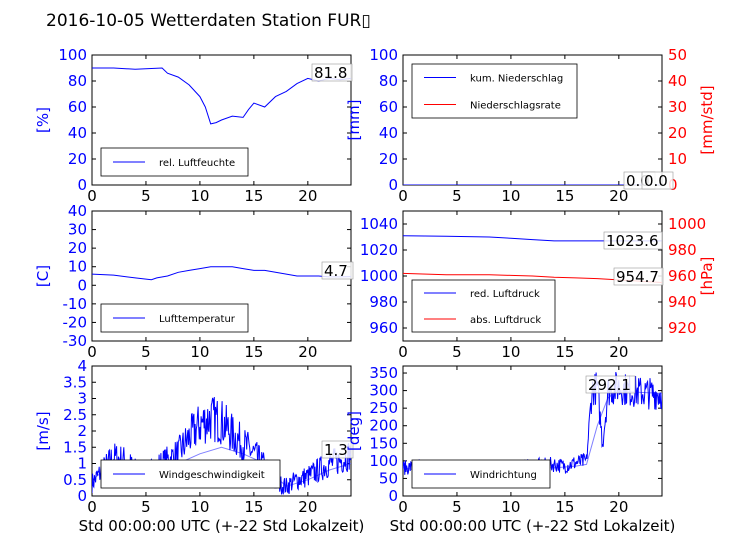  What do you see at coordinates (505, 320) in the screenshot?
I see `legend-label: abs. Luftdruck` at bounding box center [505, 320].